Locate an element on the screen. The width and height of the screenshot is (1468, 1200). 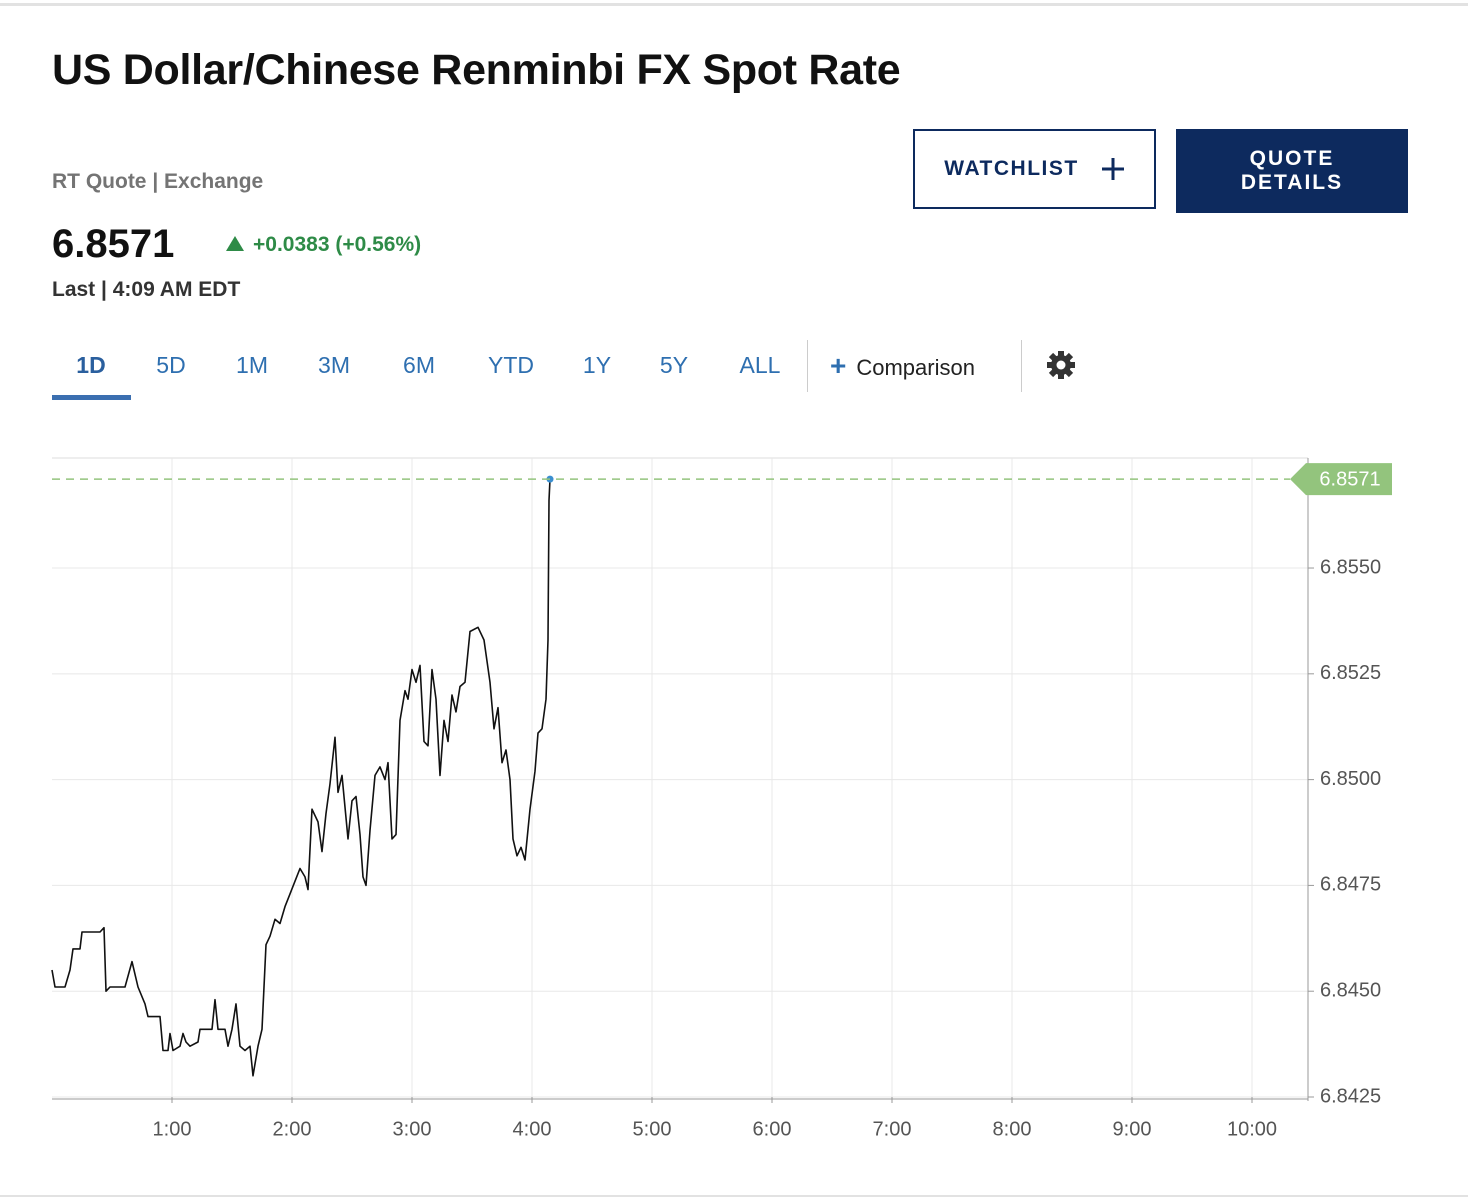
range-tab: 5D is located at coordinates (171, 365).